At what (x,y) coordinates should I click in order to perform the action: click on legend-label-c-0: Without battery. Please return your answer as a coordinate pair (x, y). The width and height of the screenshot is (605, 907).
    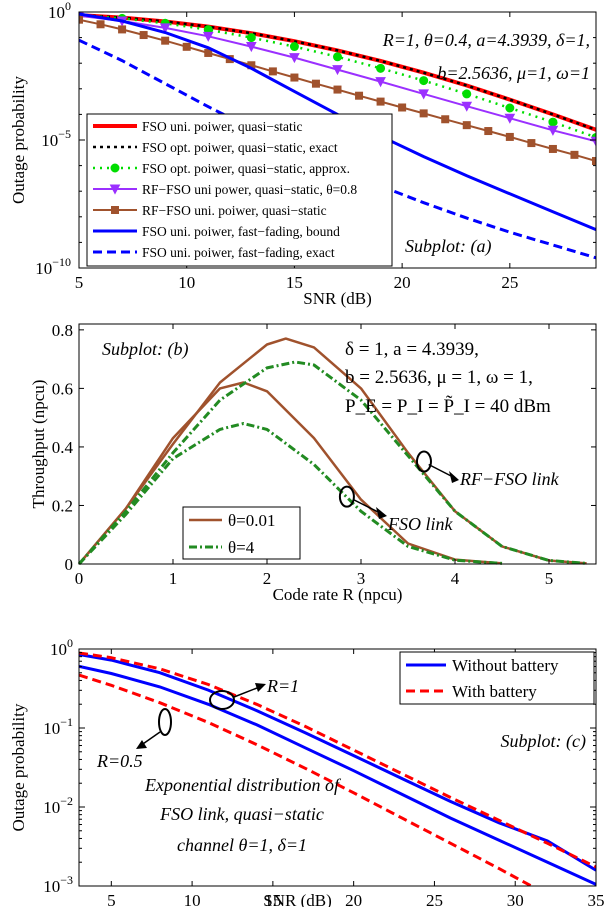
    Looking at the image, I should click on (505, 665).